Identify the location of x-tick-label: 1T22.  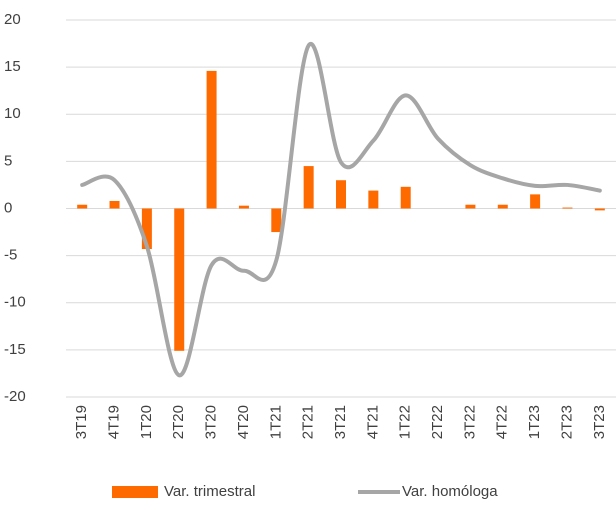
(405, 422).